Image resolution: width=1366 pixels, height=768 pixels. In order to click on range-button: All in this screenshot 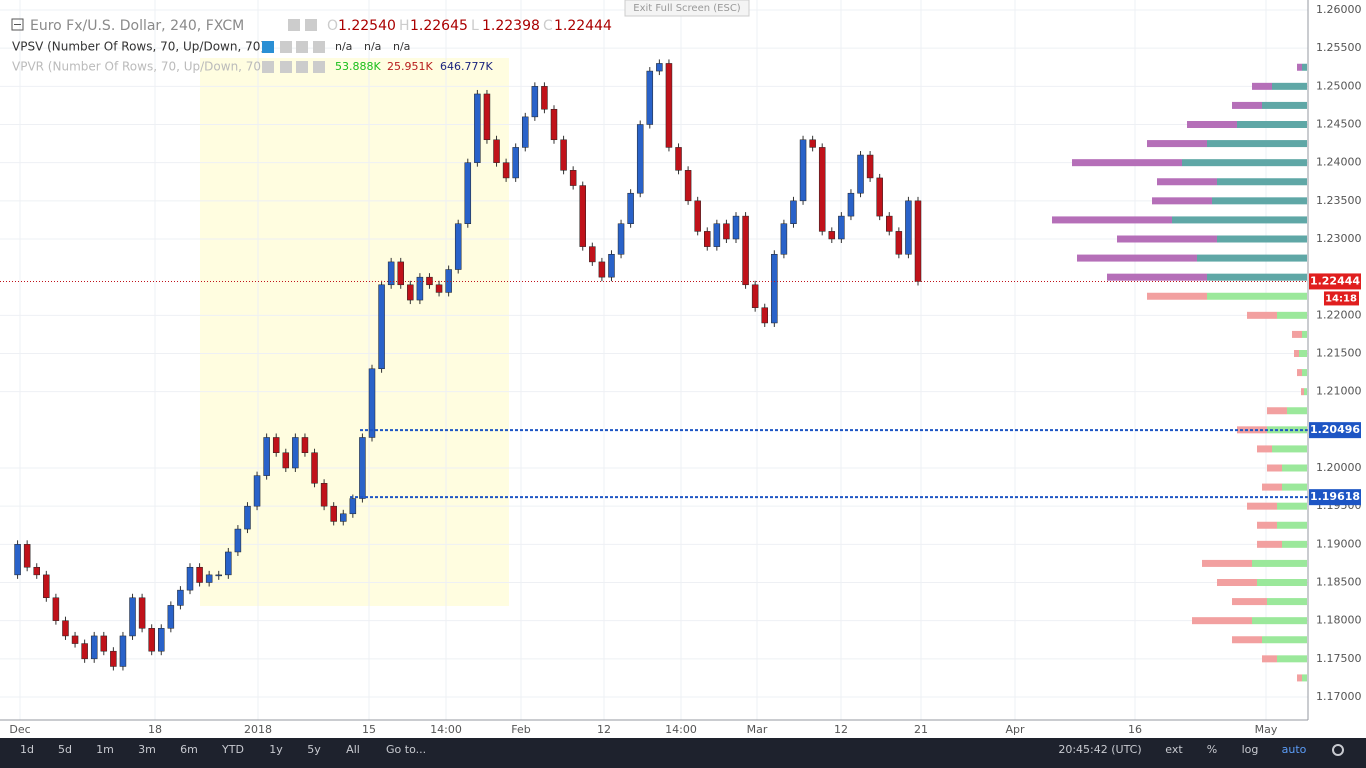, I will do `click(353, 749)`.